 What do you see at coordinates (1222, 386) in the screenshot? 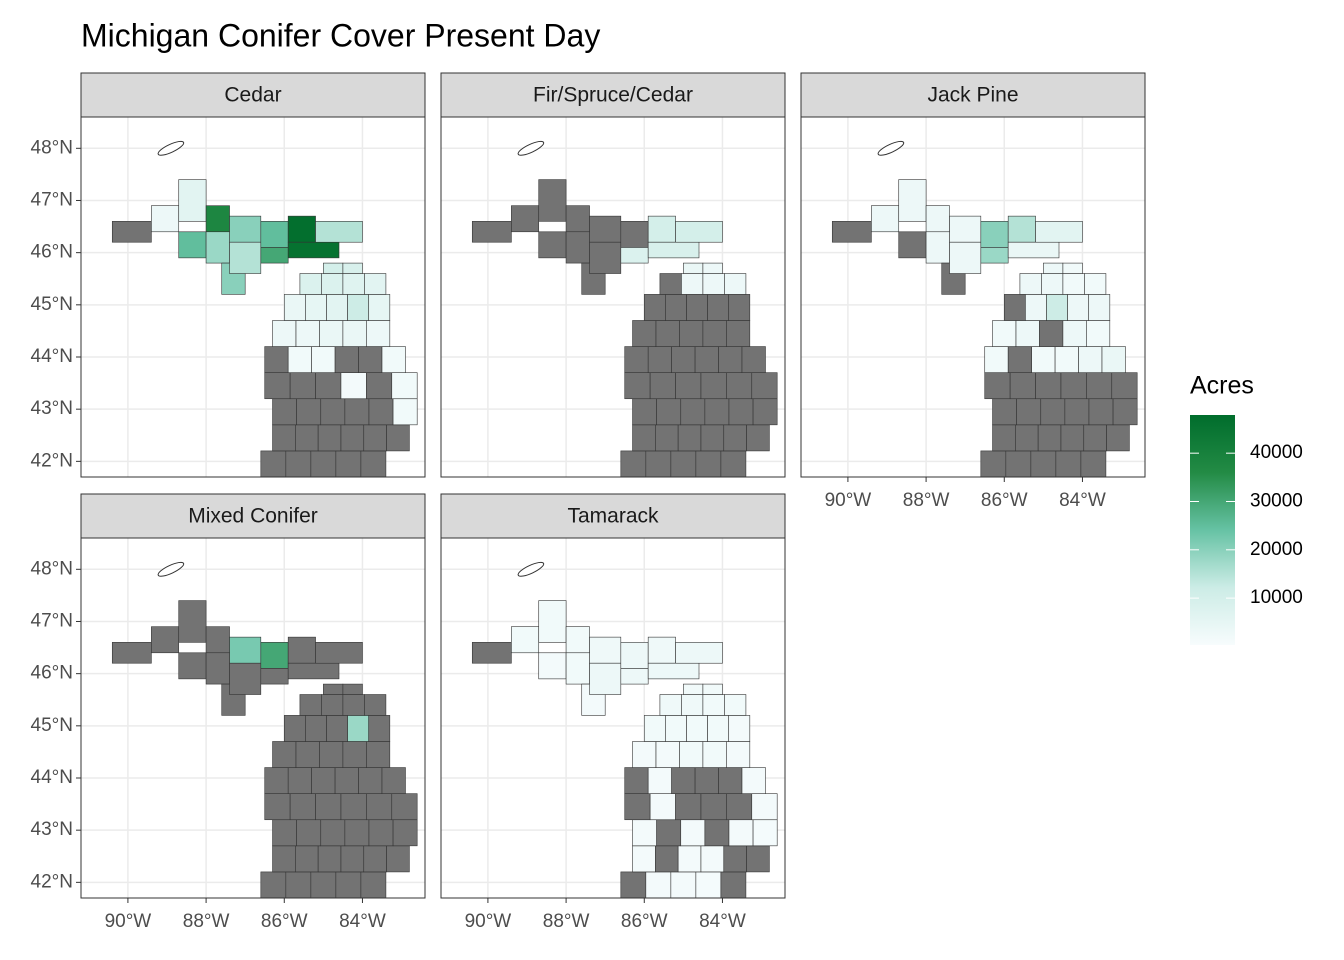
I see `legend-title: Acres` at bounding box center [1222, 386].